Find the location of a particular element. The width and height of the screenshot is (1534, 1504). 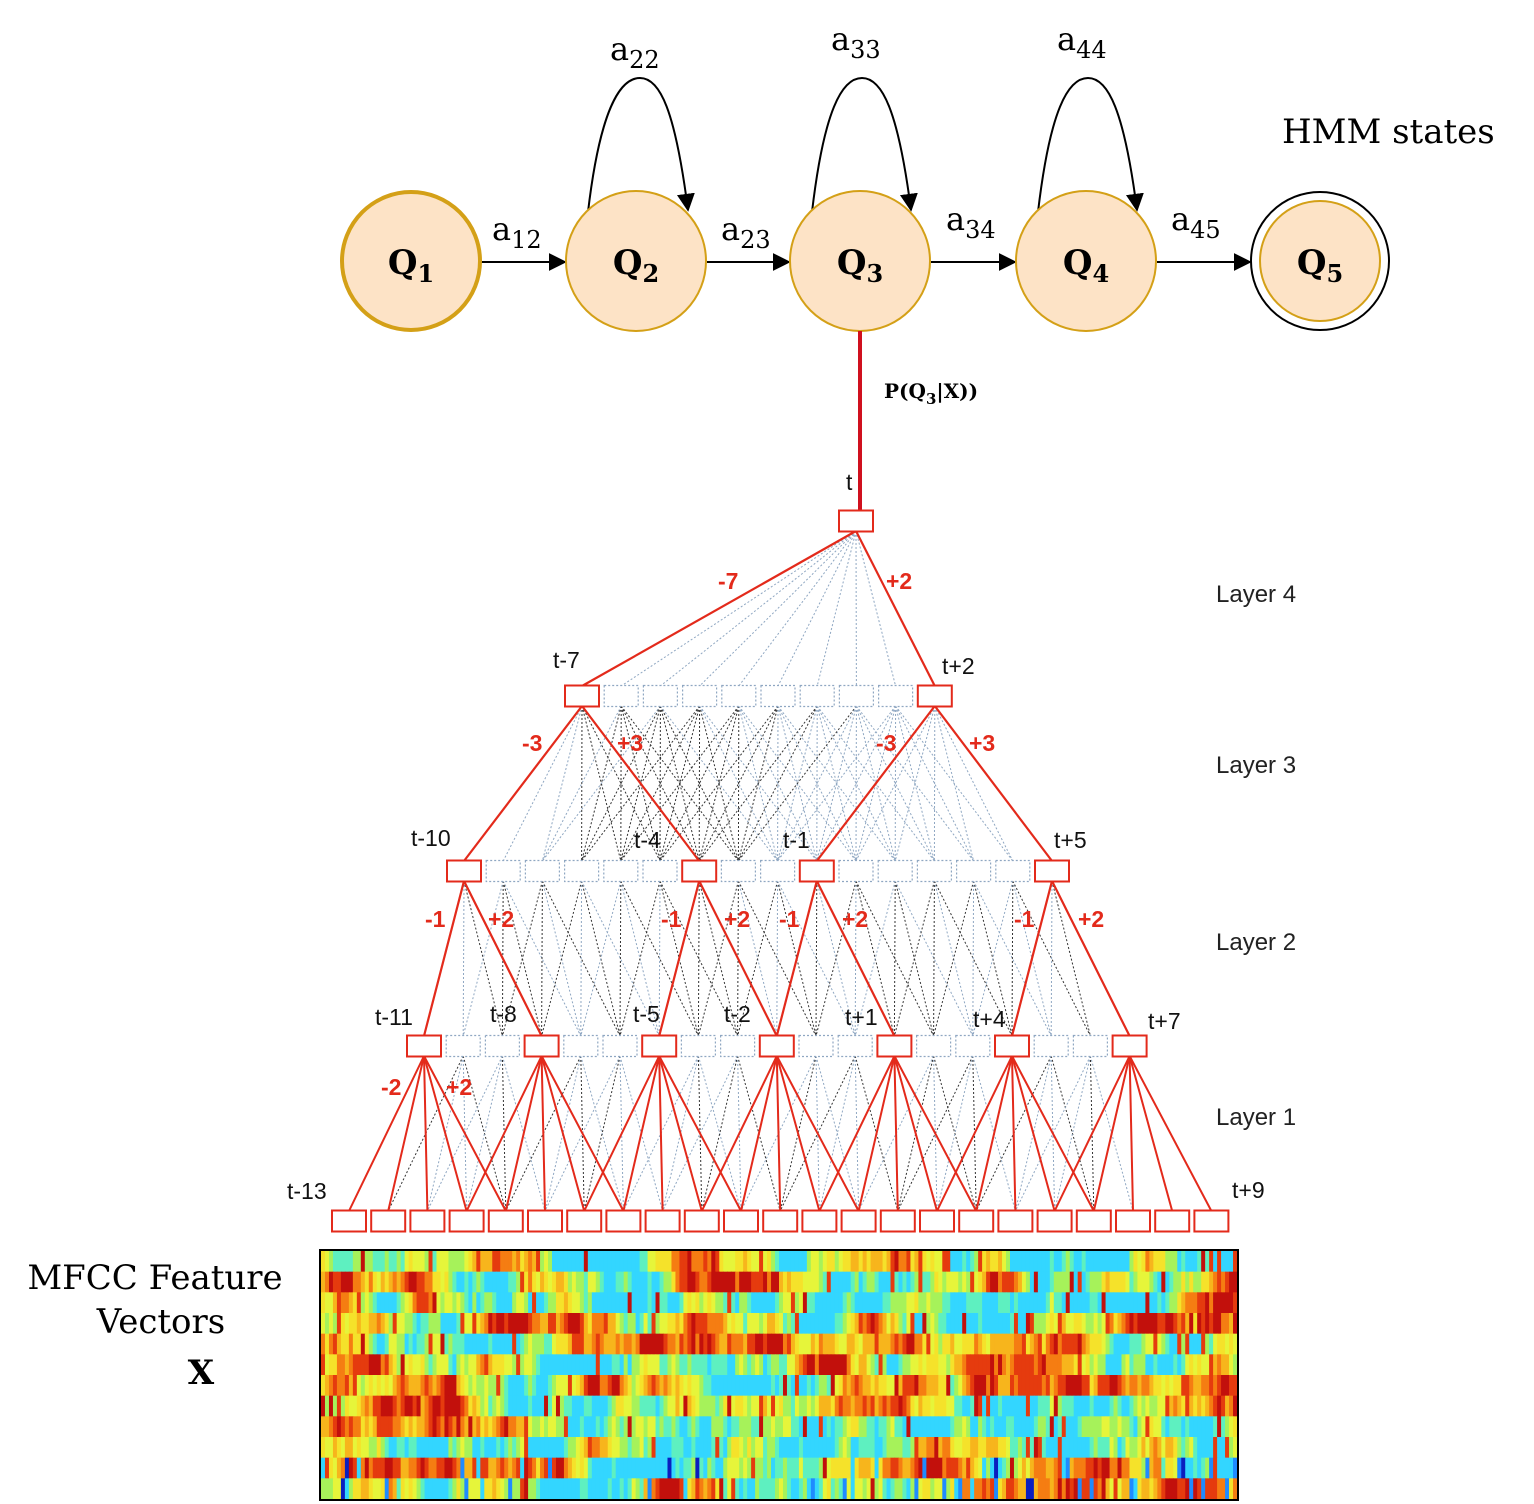

transition-label-23: a23 is located at coordinates (746, 232).